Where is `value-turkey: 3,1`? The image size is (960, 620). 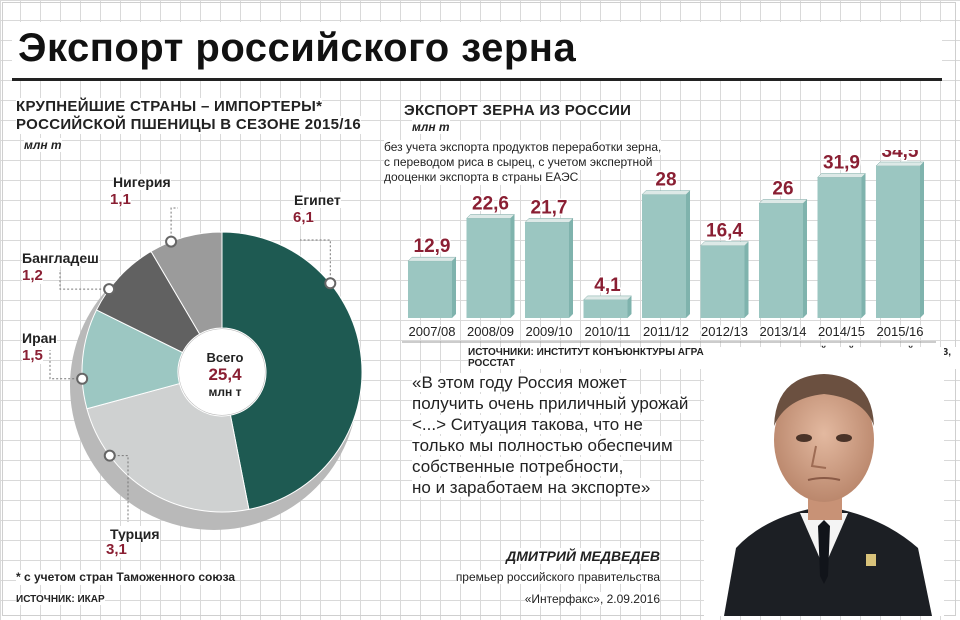
value-turkey: 3,1 is located at coordinates (116, 549).